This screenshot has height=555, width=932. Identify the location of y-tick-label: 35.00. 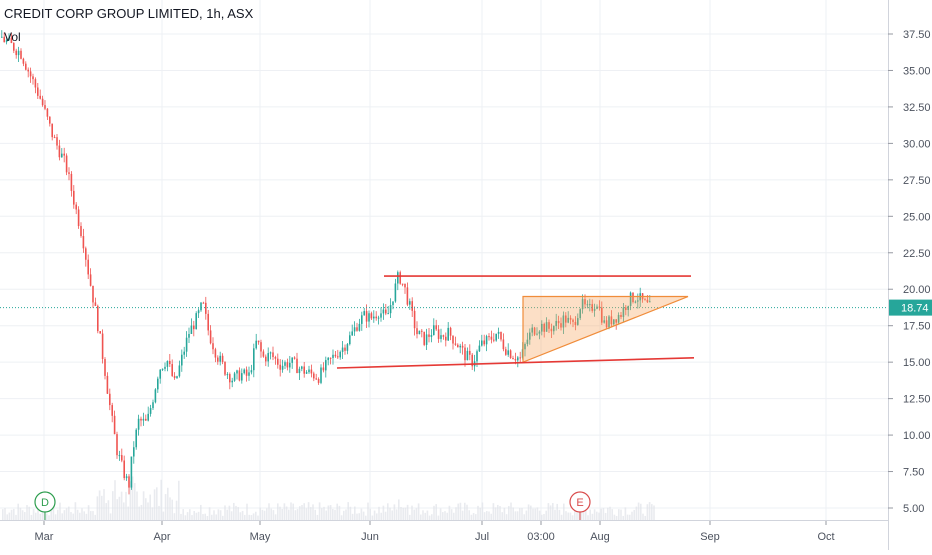
(917, 71).